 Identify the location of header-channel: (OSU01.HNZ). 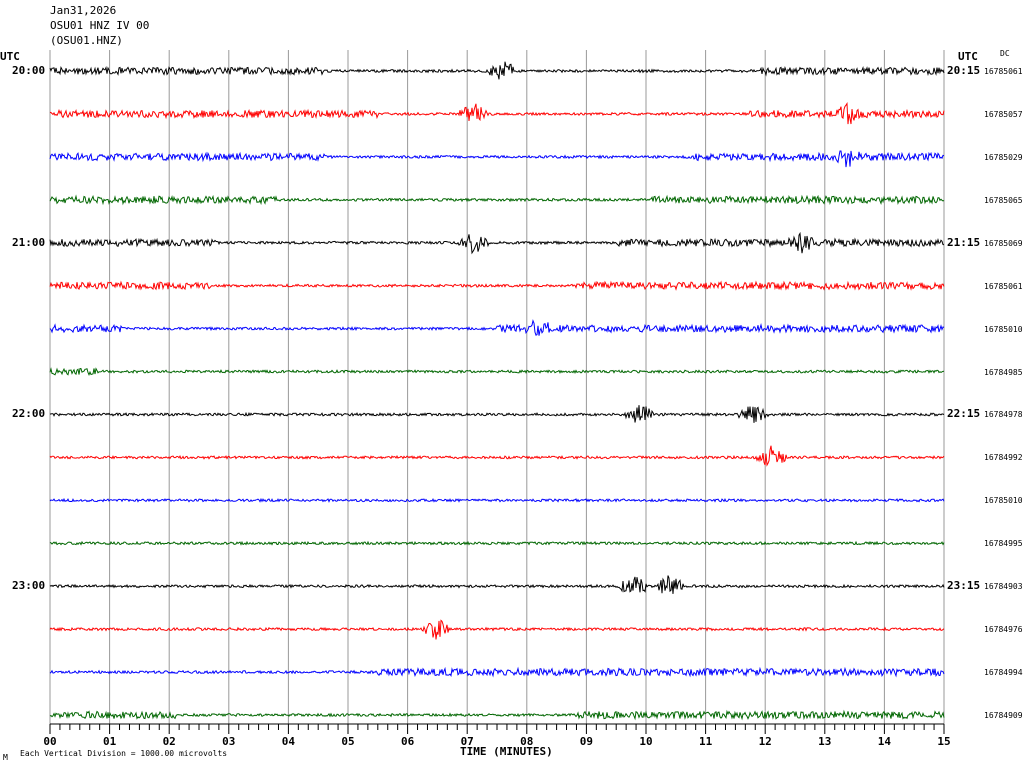
(86, 40).